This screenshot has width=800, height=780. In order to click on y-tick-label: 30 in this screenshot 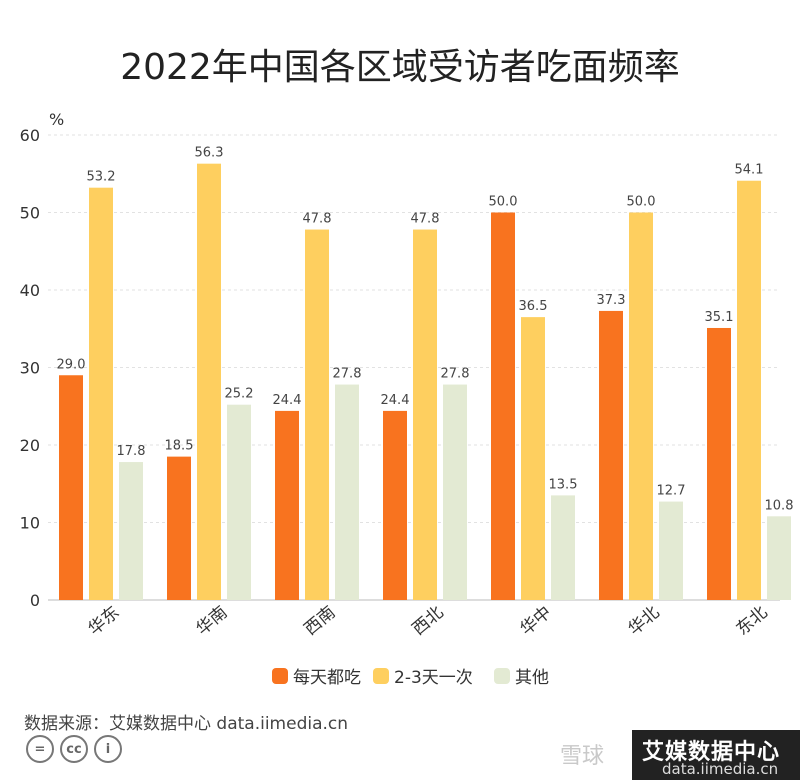, I will do `click(30, 368)`.